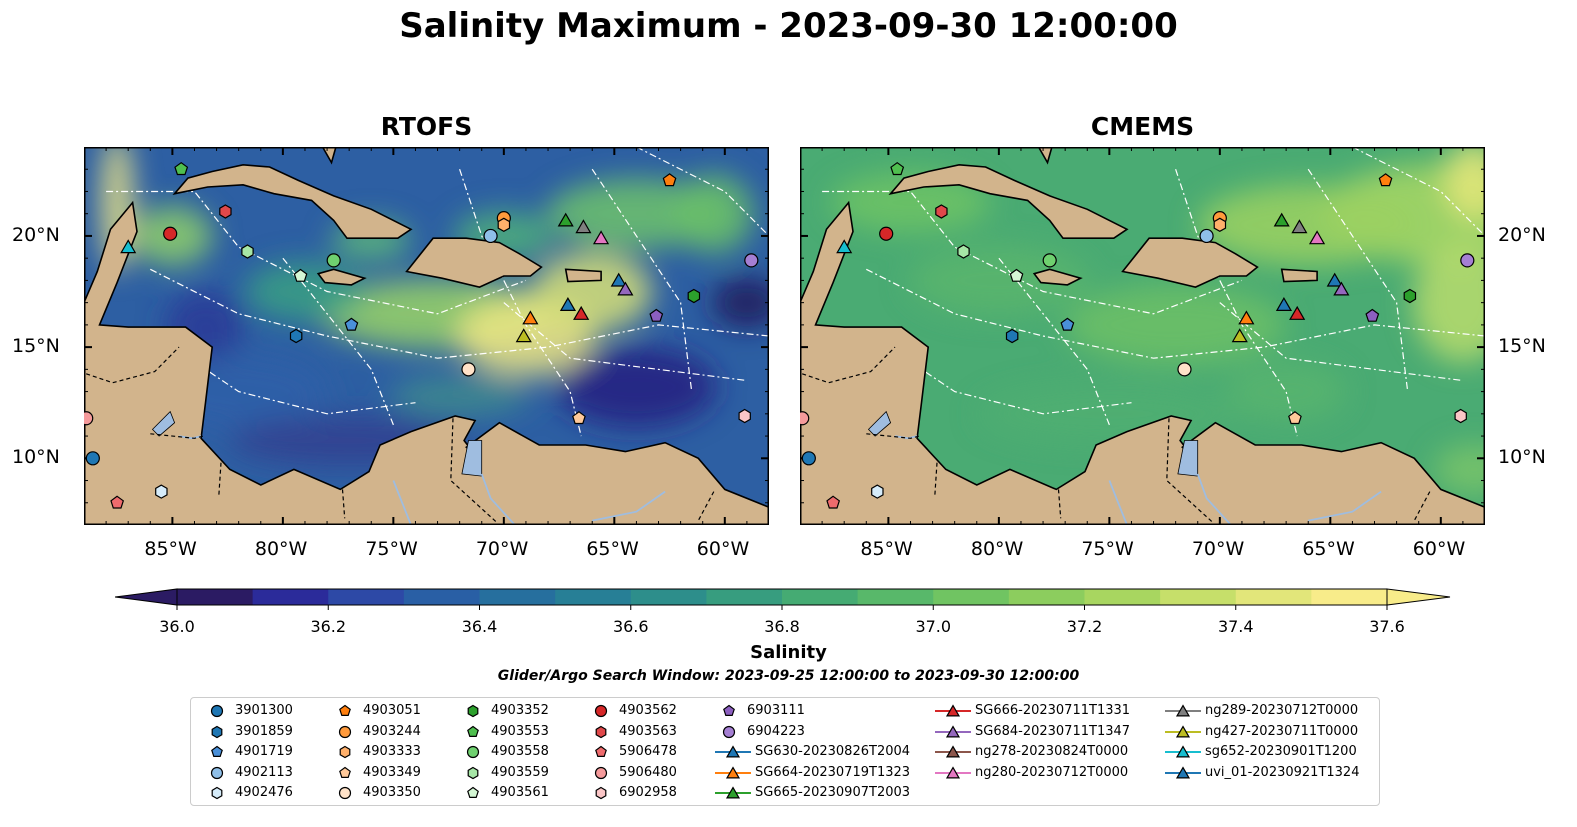  I want to click on legend-label: 3901859, so click(264, 731).